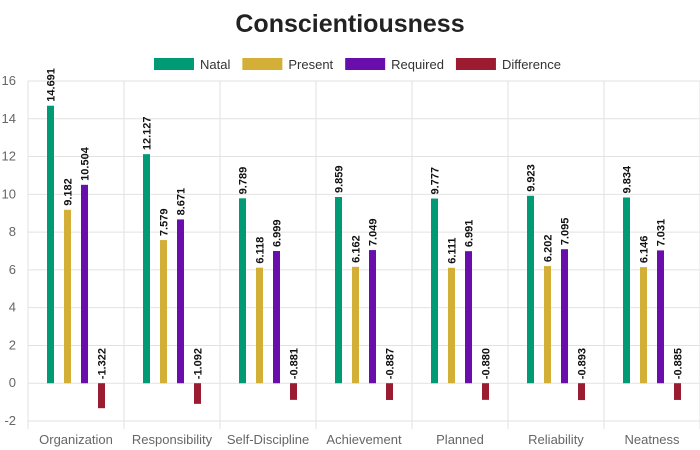  What do you see at coordinates (10, 420) in the screenshot?
I see `y-tick-label: -2` at bounding box center [10, 420].